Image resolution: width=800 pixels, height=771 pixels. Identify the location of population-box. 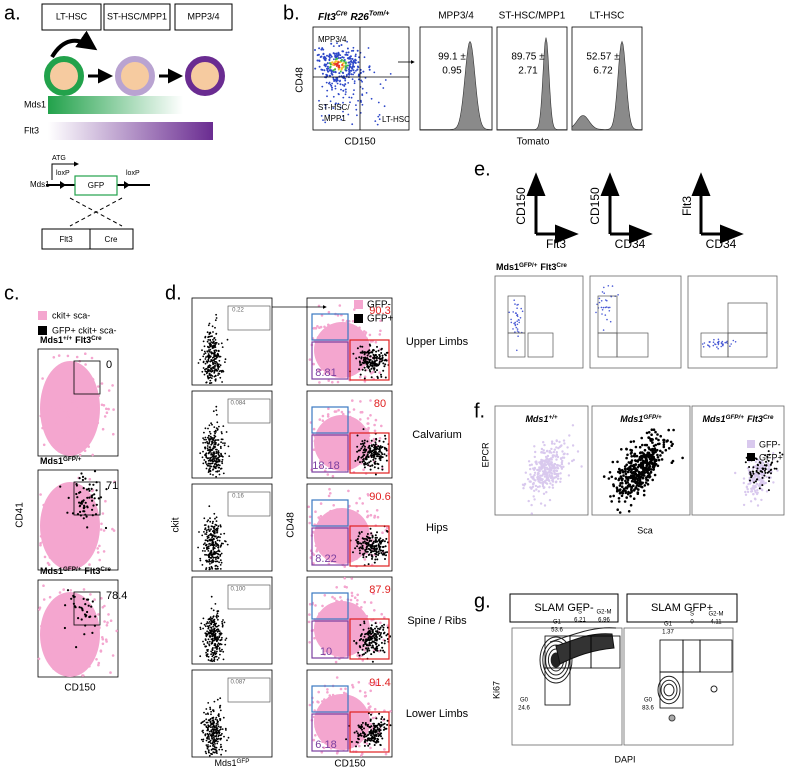
(137, 17).